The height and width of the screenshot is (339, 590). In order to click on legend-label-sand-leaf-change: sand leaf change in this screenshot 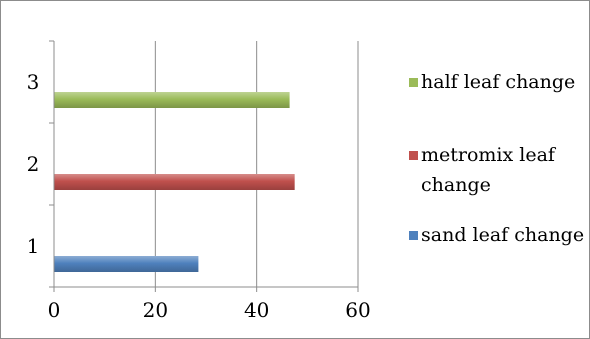, I will do `click(502, 235)`.